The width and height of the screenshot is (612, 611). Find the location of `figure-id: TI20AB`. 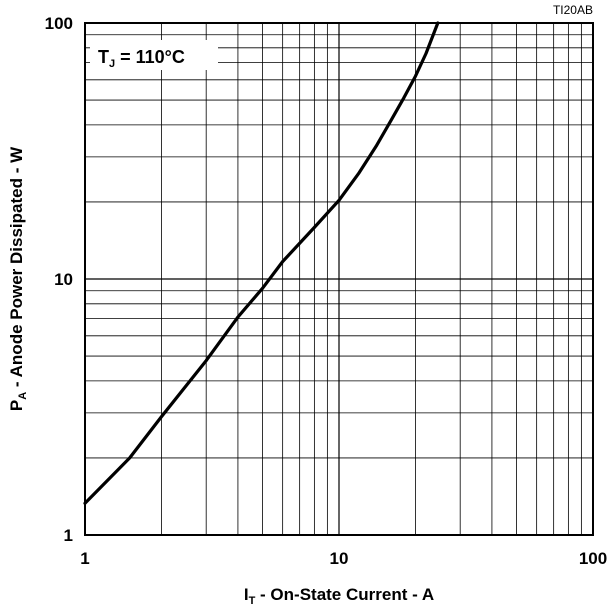

figure-id: TI20AB is located at coordinates (573, 10).